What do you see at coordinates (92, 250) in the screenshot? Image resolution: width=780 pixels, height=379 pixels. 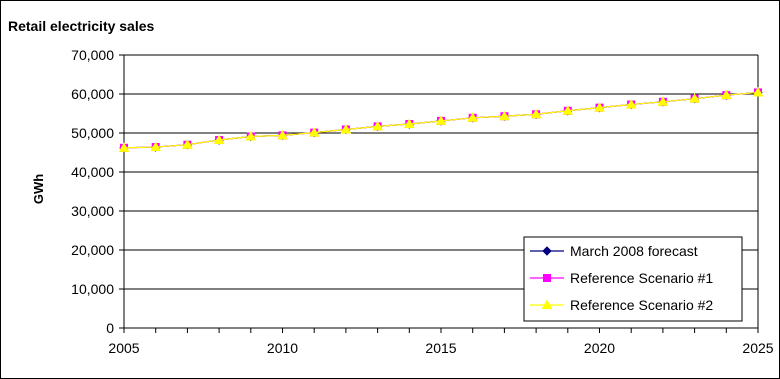 I see `y-tick-label: 20,000` at bounding box center [92, 250].